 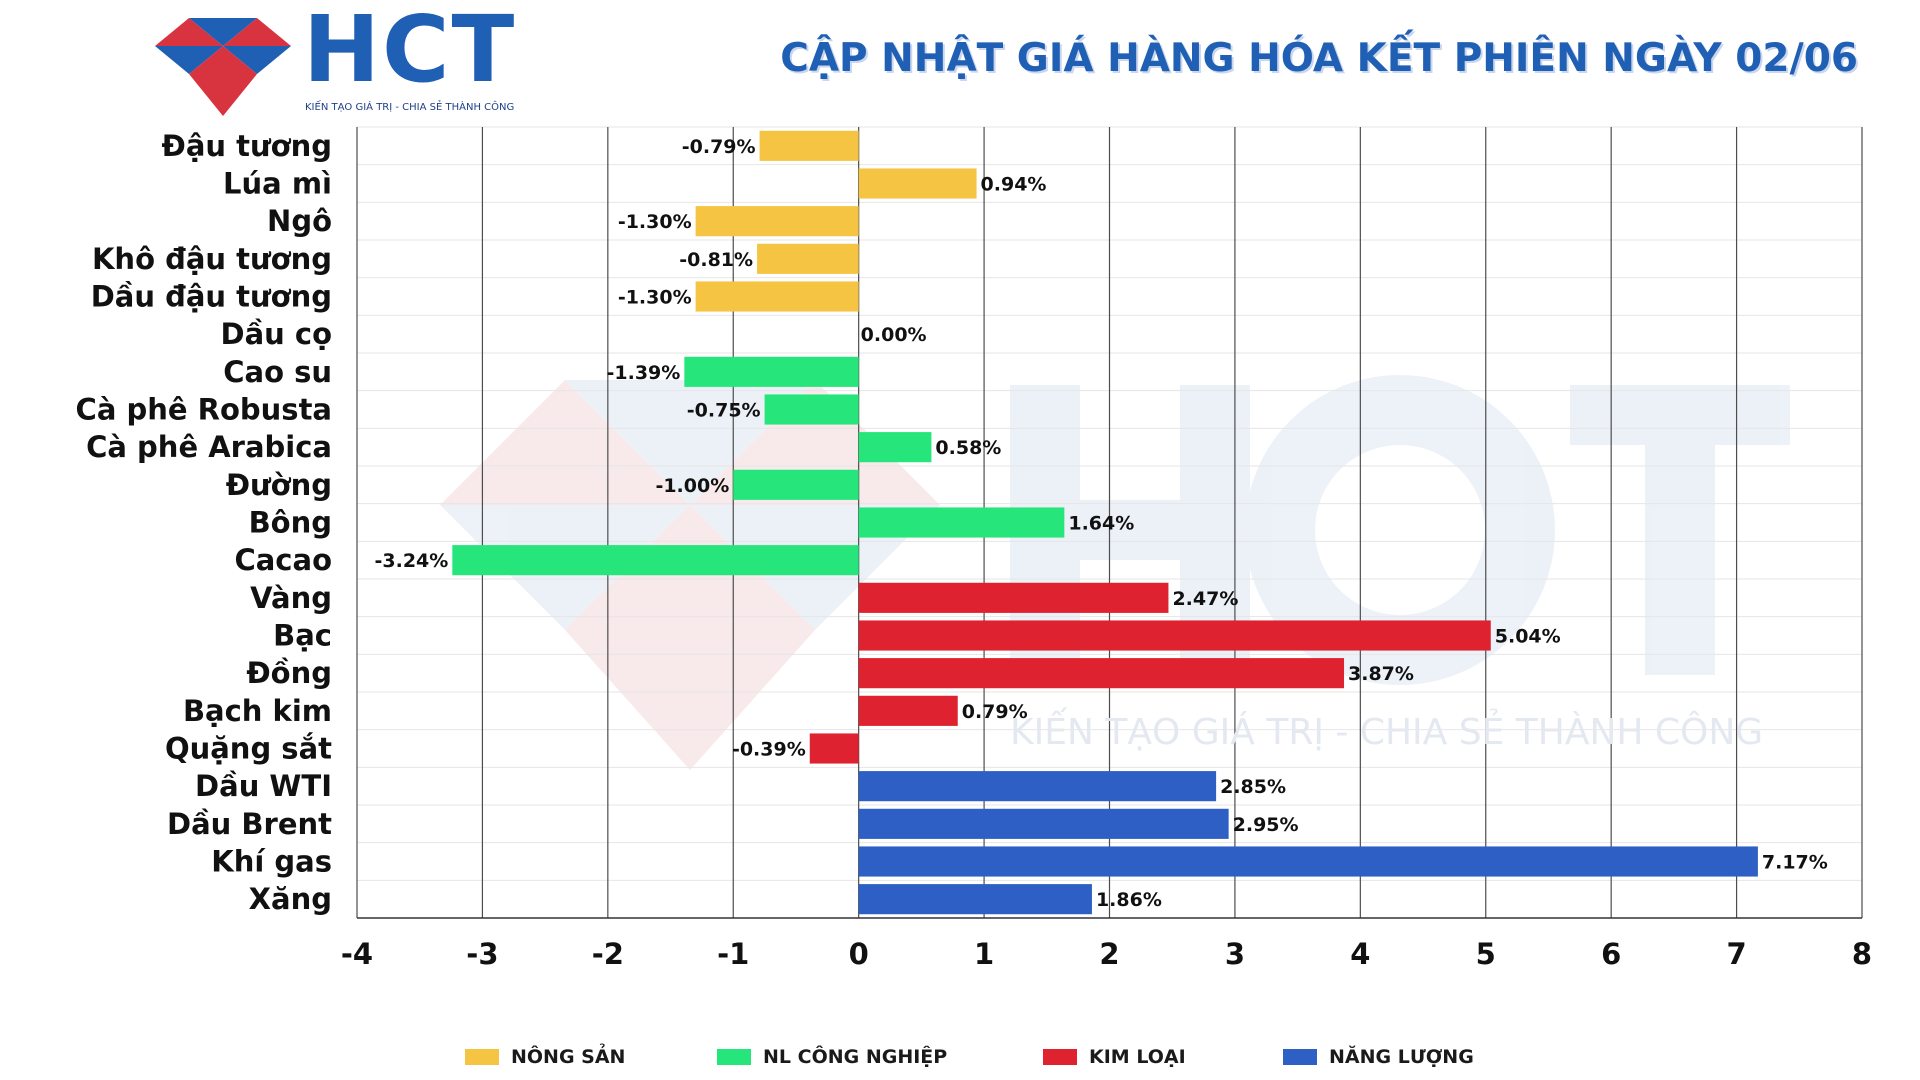 I want to click on x-tick-label: 0, so click(x=859, y=954).